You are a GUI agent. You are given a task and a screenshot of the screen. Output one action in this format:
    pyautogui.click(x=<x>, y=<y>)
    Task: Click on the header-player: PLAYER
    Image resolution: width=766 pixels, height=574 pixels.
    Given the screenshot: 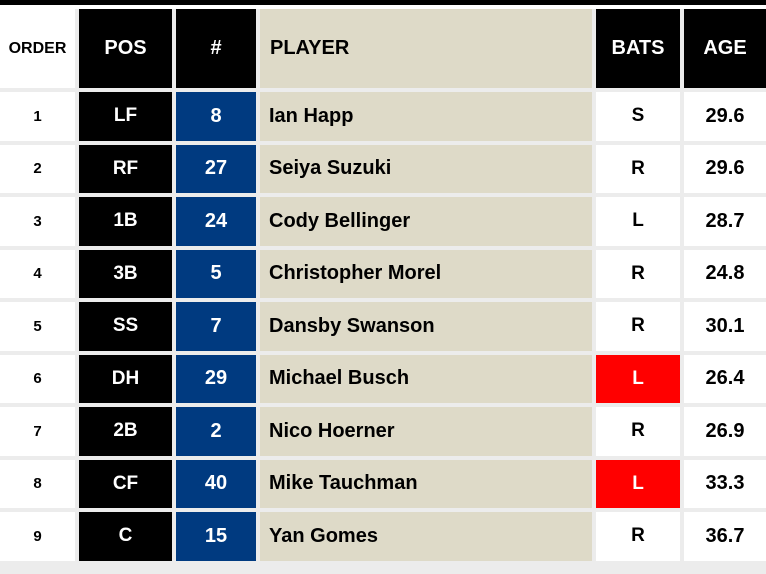 What is the action you would take?
    pyautogui.click(x=426, y=48)
    